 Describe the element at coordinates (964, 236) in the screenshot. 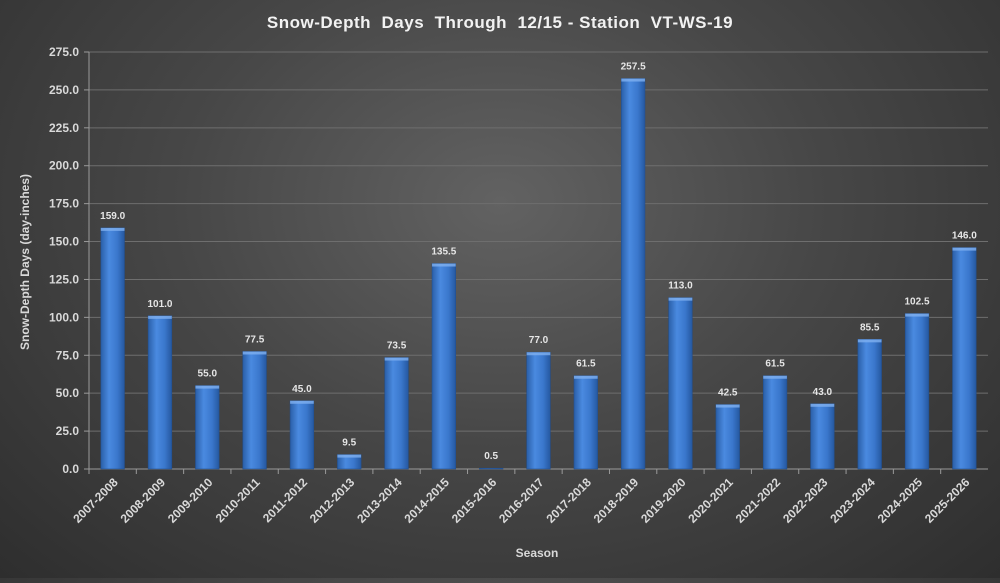

I see `data-label: 146.0` at that location.